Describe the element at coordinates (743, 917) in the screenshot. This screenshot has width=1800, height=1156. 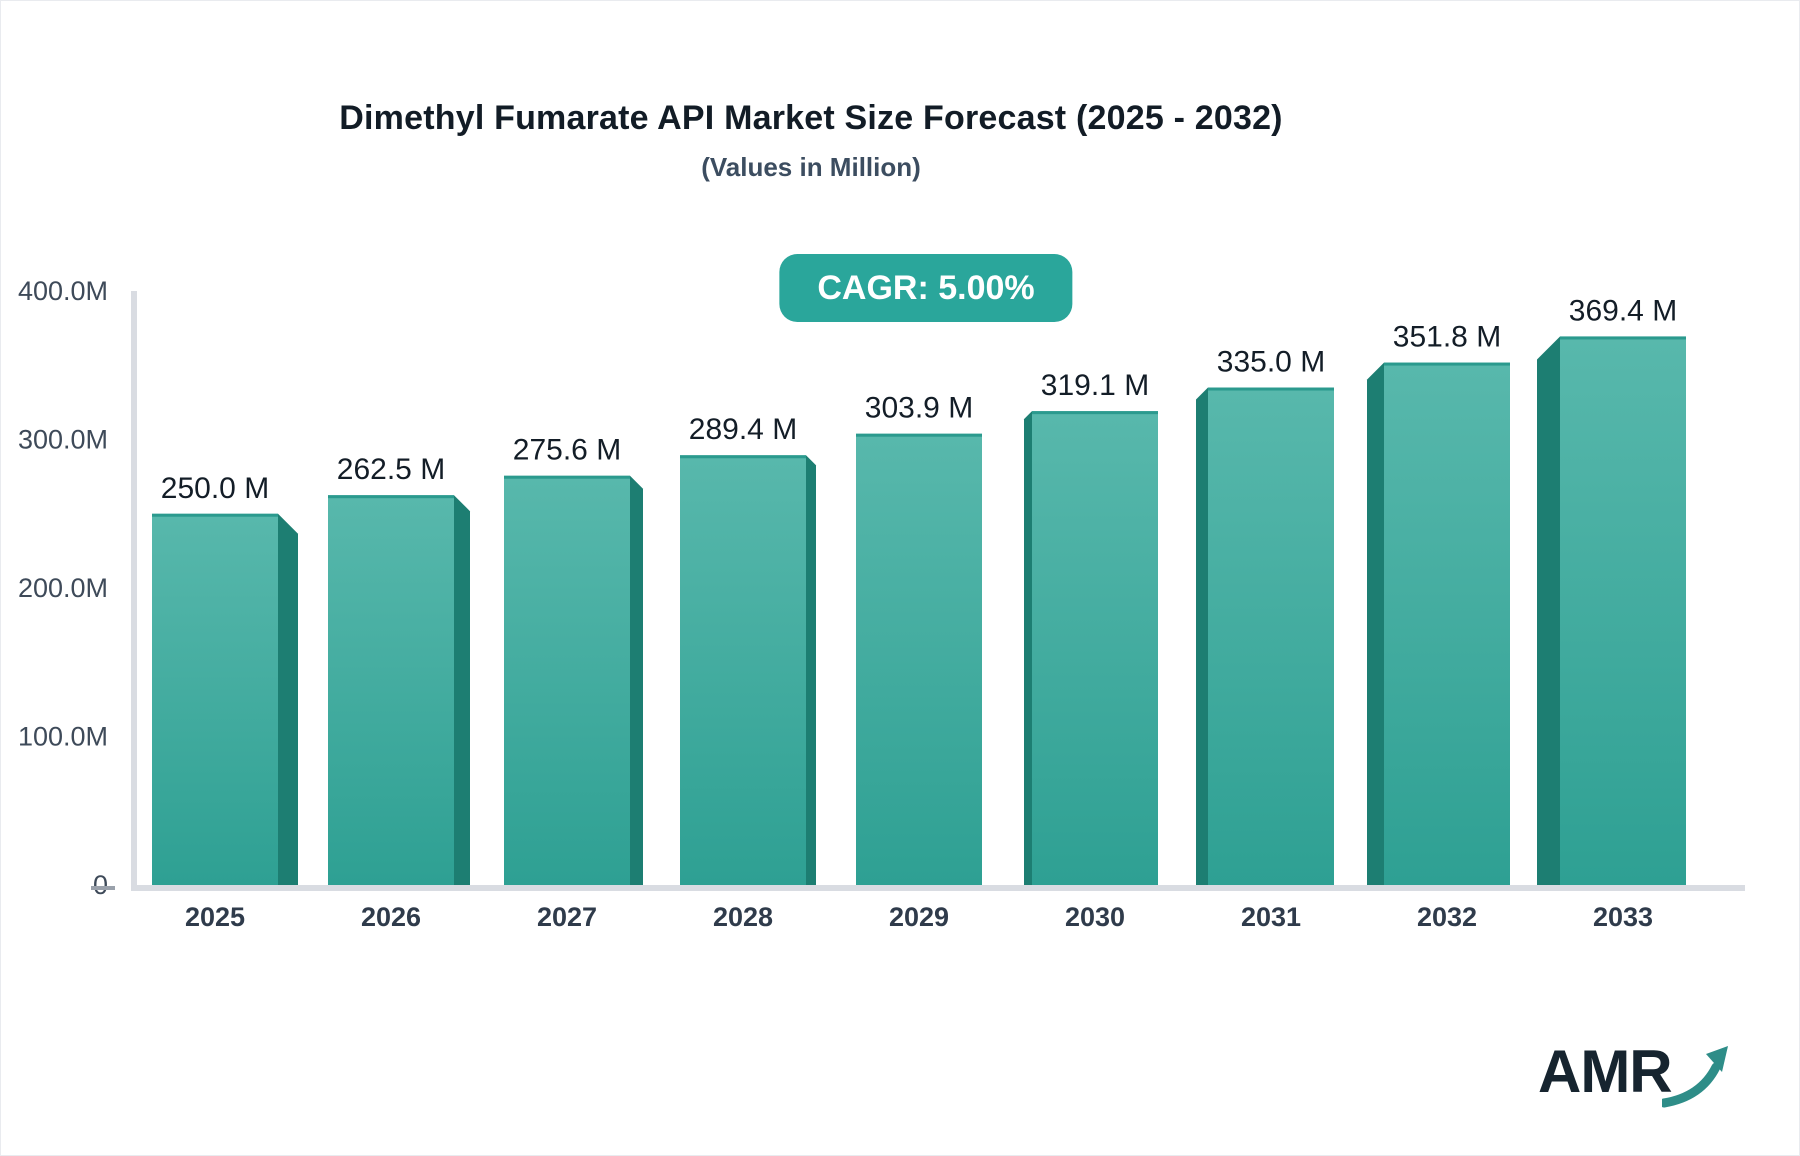
I see `x-tick-label: 2028` at that location.